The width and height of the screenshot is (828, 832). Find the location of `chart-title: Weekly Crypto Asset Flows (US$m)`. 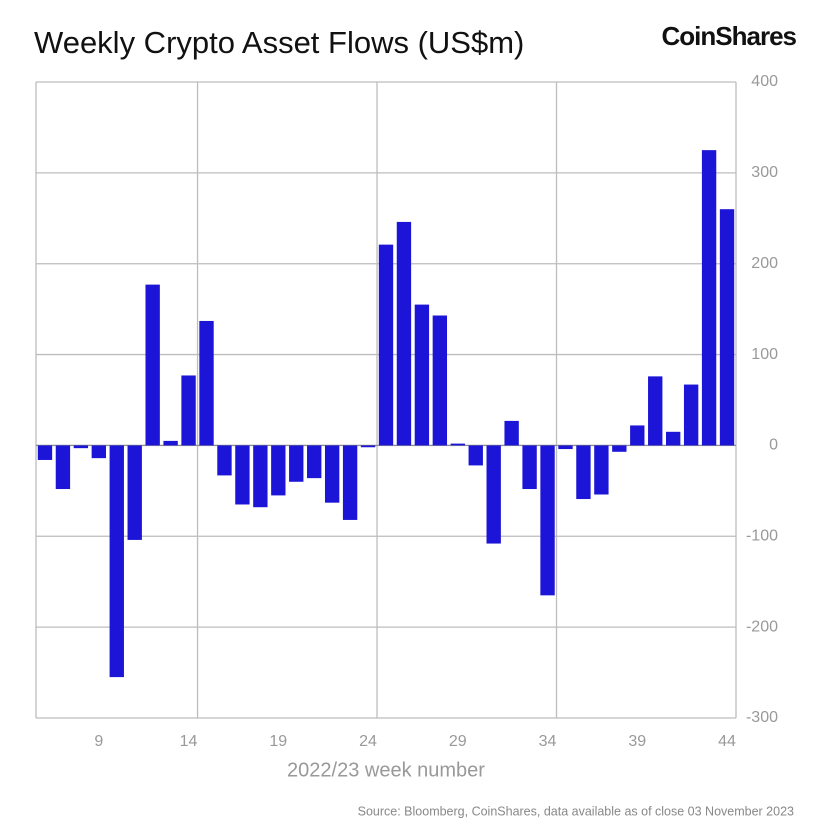

chart-title: Weekly Crypto Asset Flows (US$m) is located at coordinates (279, 42).